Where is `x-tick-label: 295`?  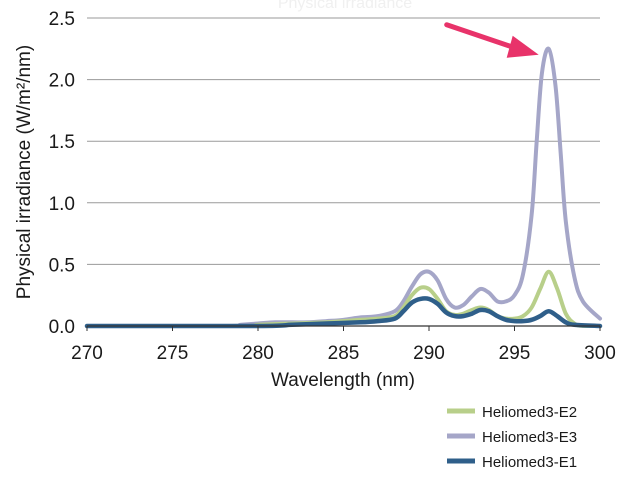 x-tick-label: 295 is located at coordinates (515, 353).